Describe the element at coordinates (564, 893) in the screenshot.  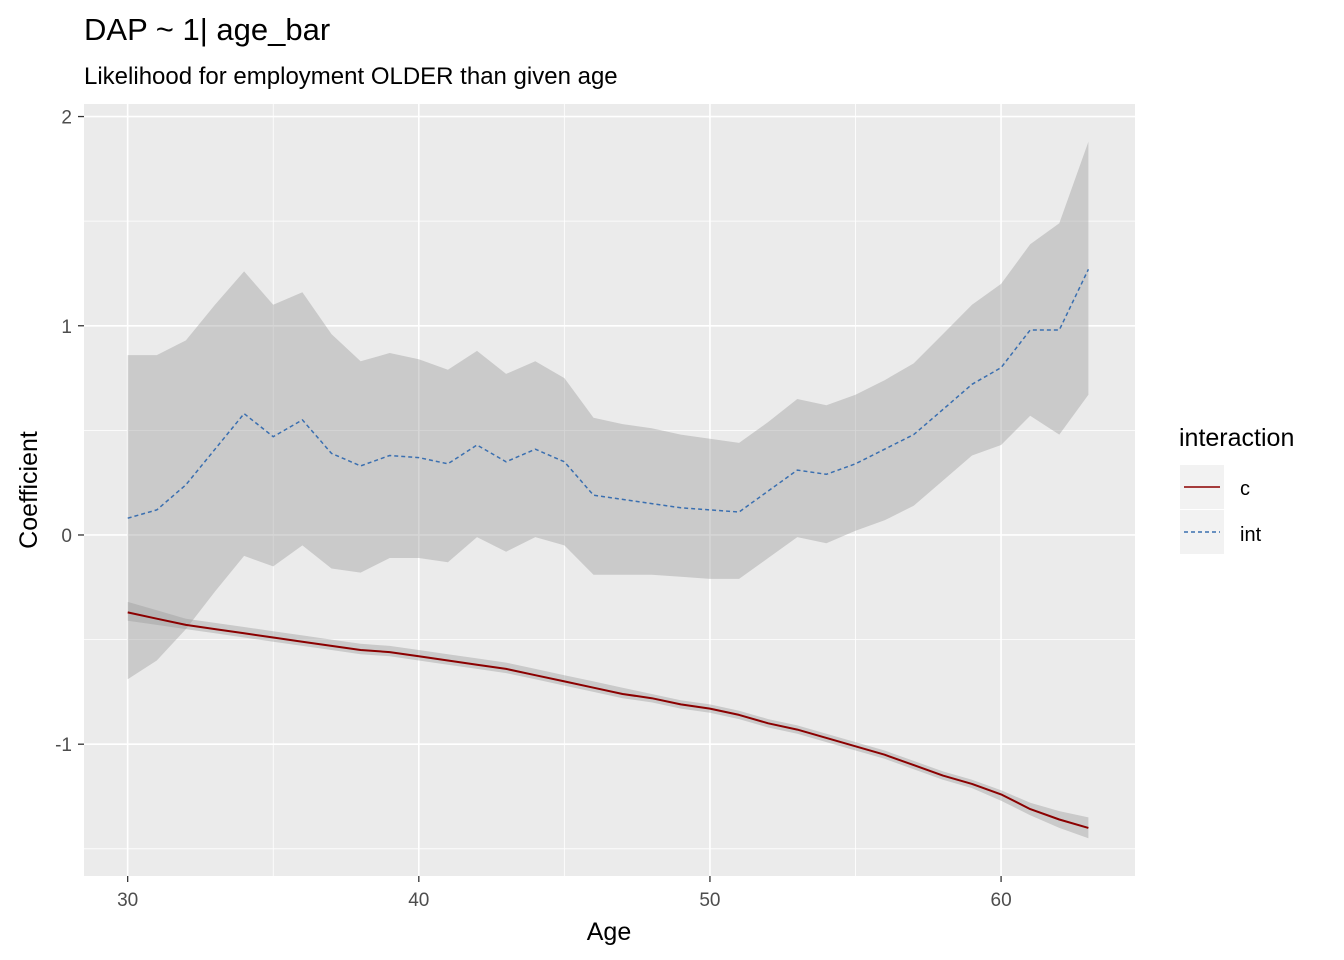
I see `x-axis: 30 40 50 60` at that location.